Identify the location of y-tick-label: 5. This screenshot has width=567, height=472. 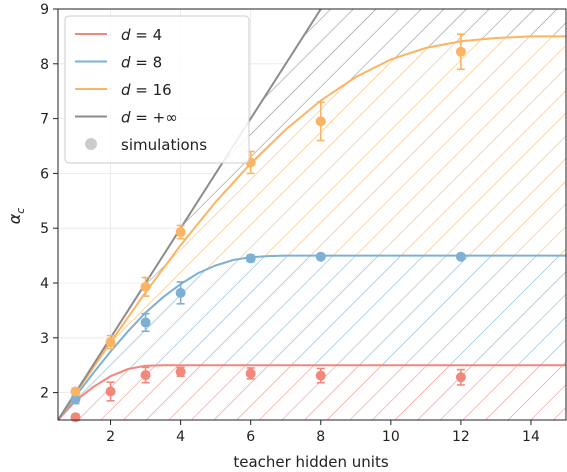
(44, 229).